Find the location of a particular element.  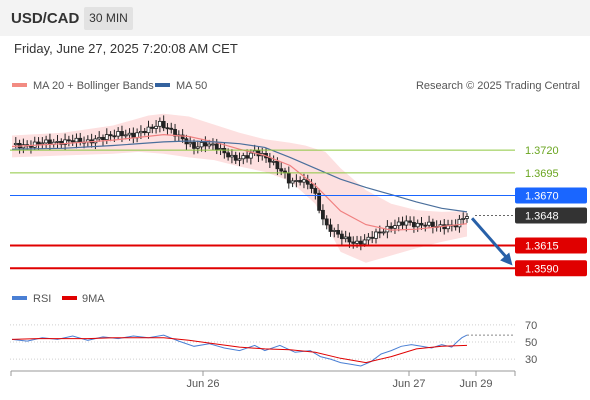

level-label: 1.3590 is located at coordinates (542, 269).